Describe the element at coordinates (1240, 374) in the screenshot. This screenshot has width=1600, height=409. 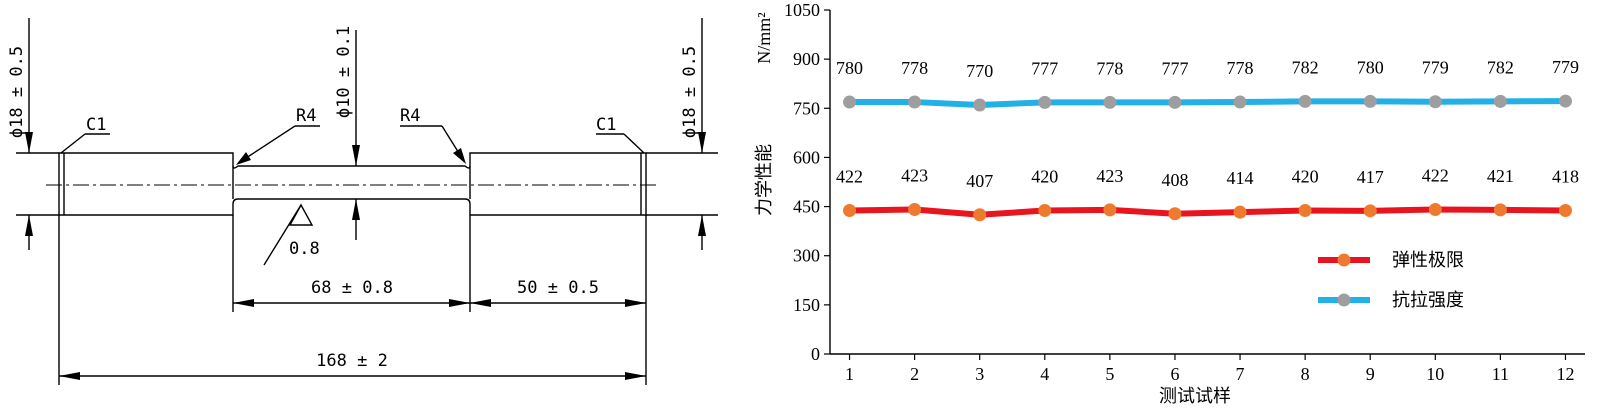
I see `x-tick-label: 7` at that location.